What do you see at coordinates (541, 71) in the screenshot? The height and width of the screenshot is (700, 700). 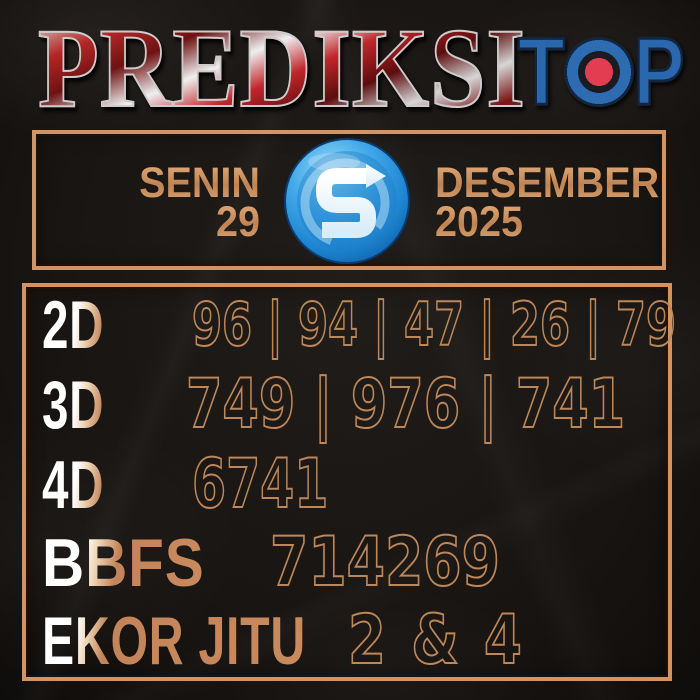 I see `top-logo-letter-t: T` at bounding box center [541, 71].